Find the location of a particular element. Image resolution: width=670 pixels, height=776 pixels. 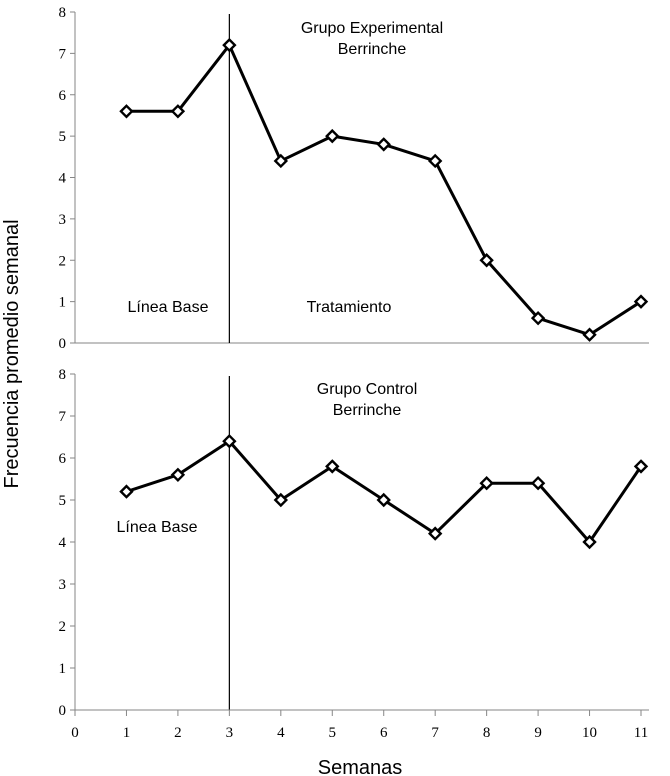

x-tick-label: 0 is located at coordinates (75, 733).